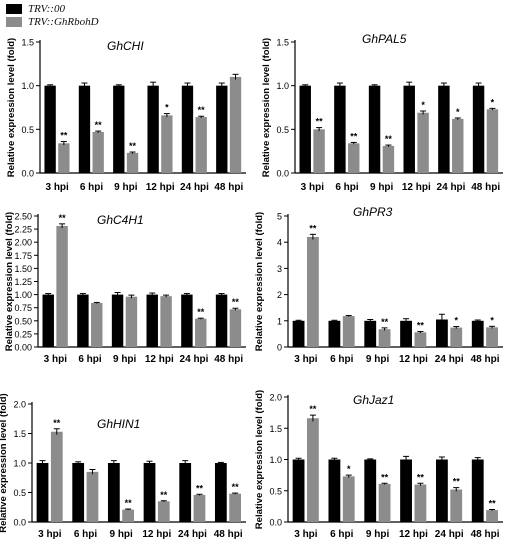  Describe the element at coordinates (23, 230) in the screenshot. I see `y-tick-label: 2.25` at that location.